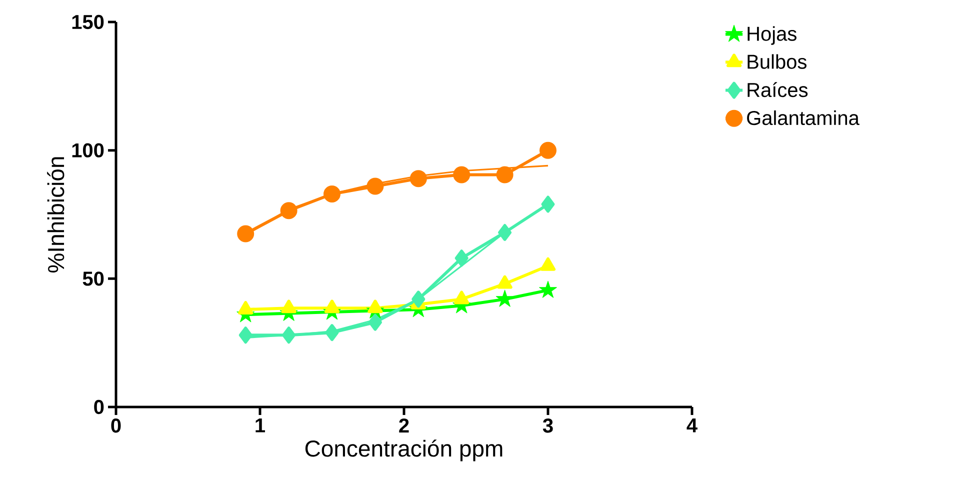 This screenshot has width=975, height=496. Describe the element at coordinates (403, 451) in the screenshot. I see `x-axis-title: Concentración ppm` at that location.